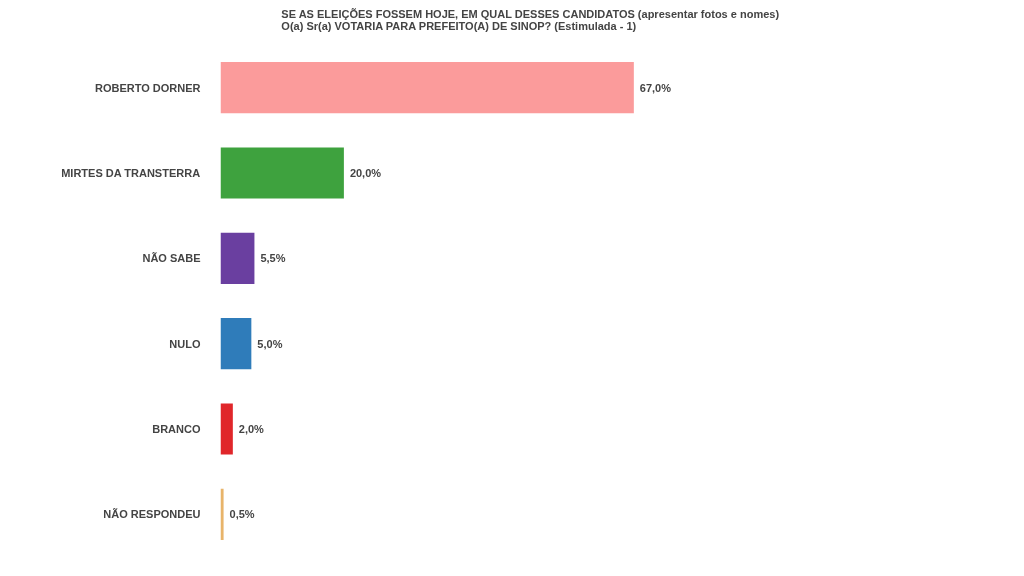  What do you see at coordinates (152, 514) in the screenshot?
I see `y-tick-label: NÃO RESPONDEU` at bounding box center [152, 514].